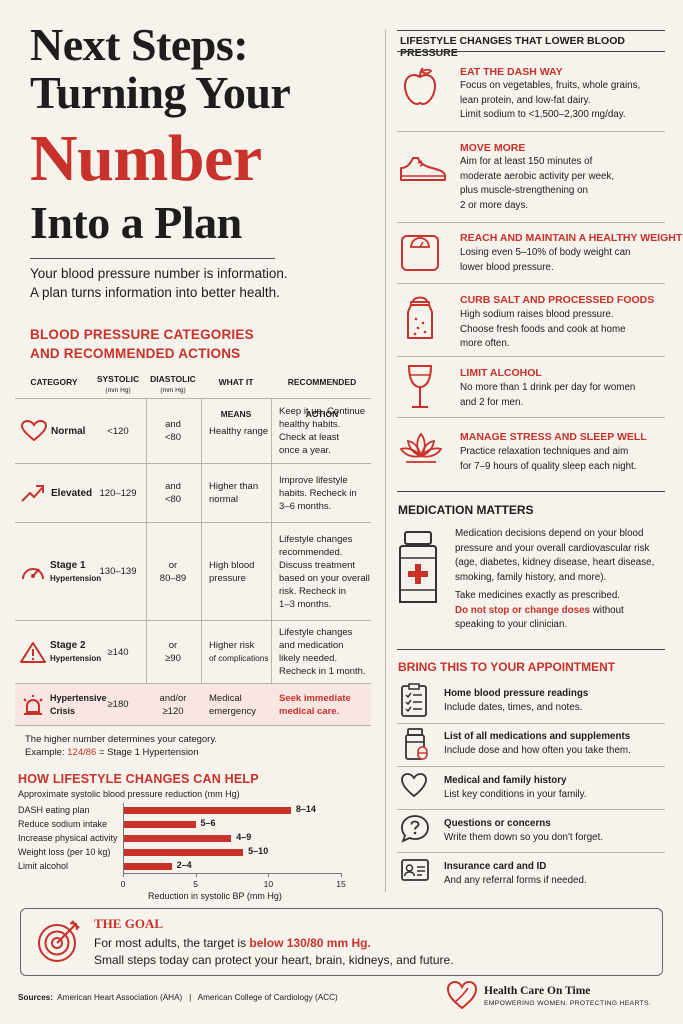  Describe the element at coordinates (232, 565) in the screenshot. I see `meaning-line: High blood` at that location.